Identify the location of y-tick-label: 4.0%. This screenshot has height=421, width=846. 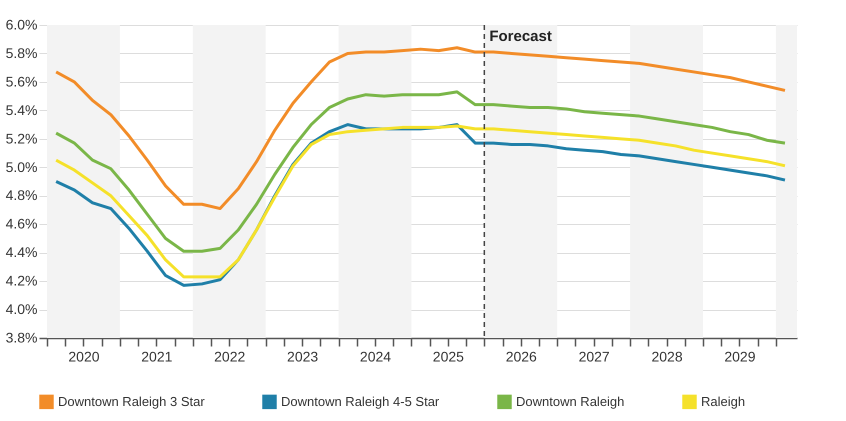
(22, 309).